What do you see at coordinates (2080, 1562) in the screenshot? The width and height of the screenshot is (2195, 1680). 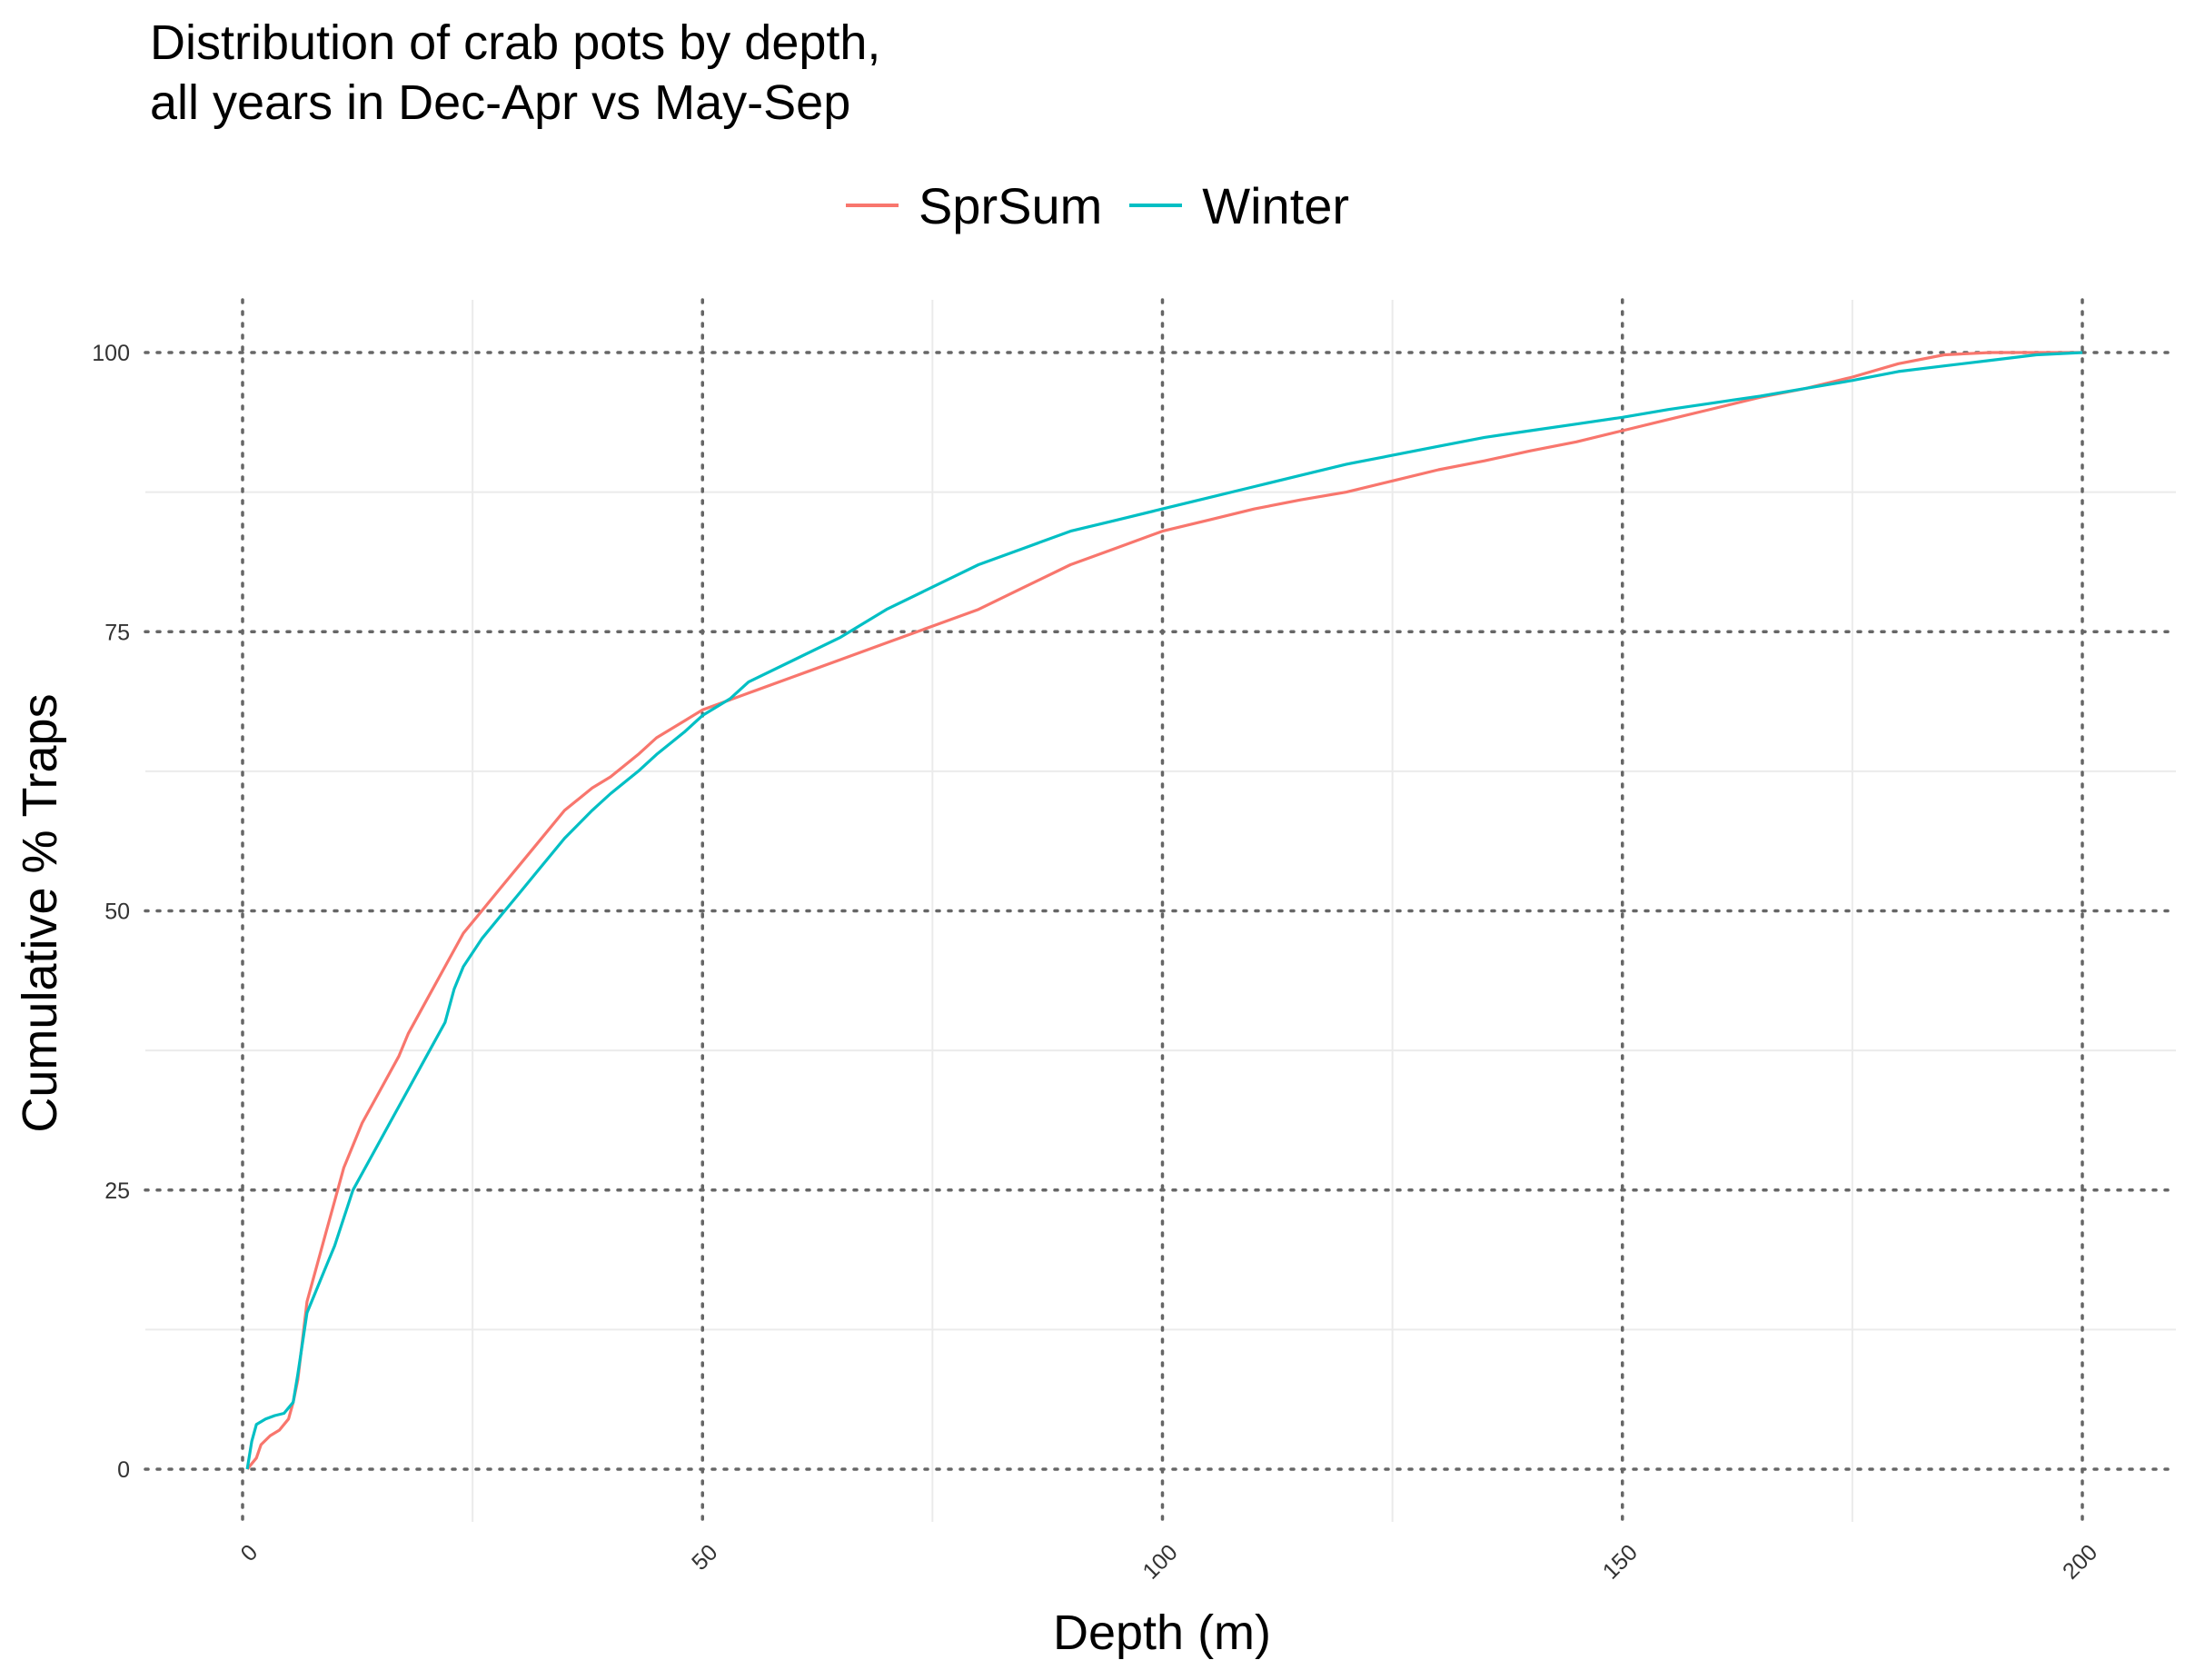 I see `x-tick-label: 200` at bounding box center [2080, 1562].